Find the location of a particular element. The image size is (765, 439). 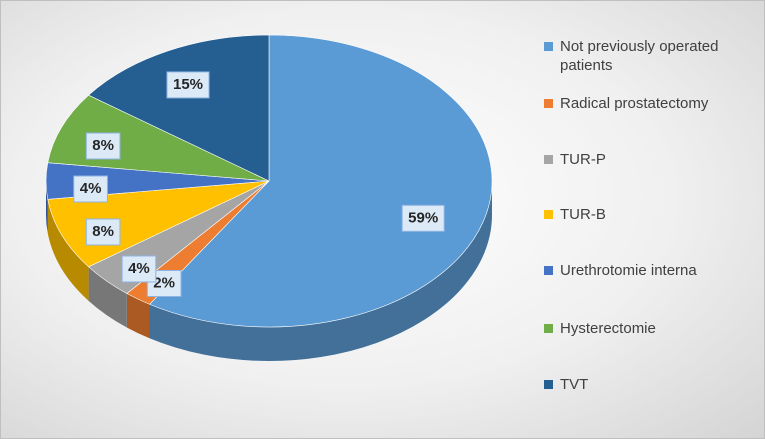

legend-label: TUR-B is located at coordinates (583, 214).